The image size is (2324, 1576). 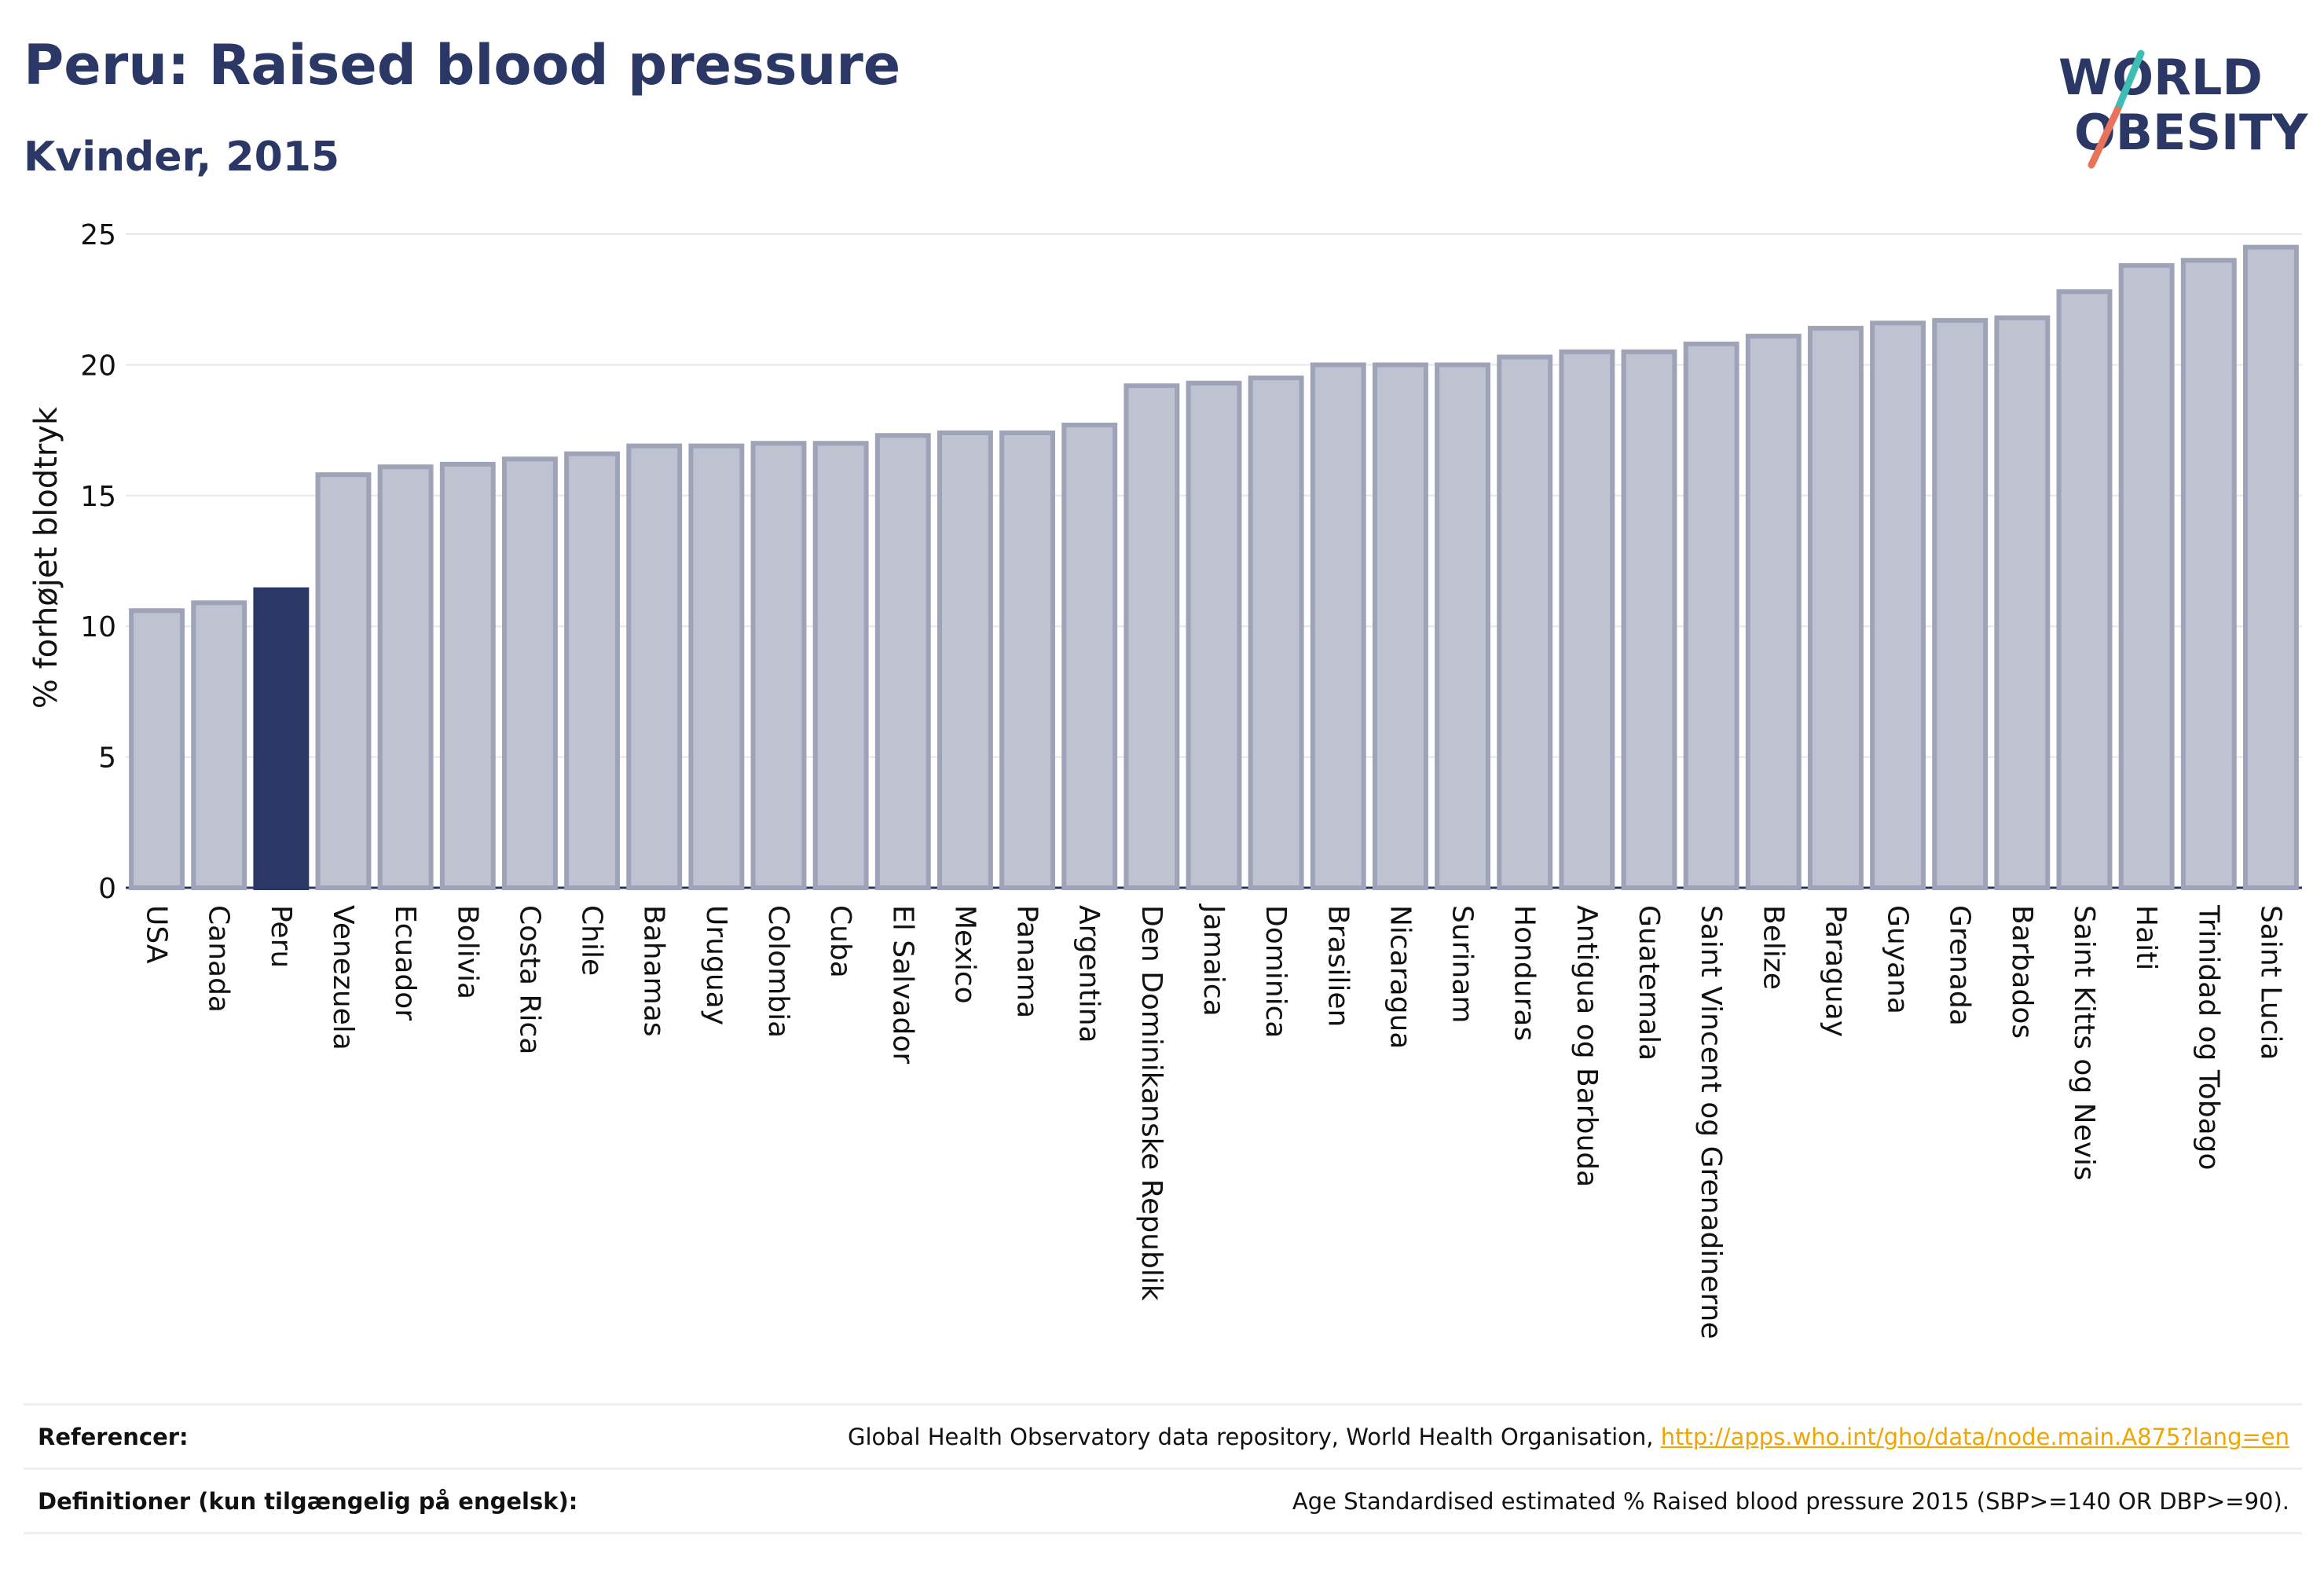 What do you see at coordinates (107, 758) in the screenshot?
I see `y-tick-label: 5` at bounding box center [107, 758].